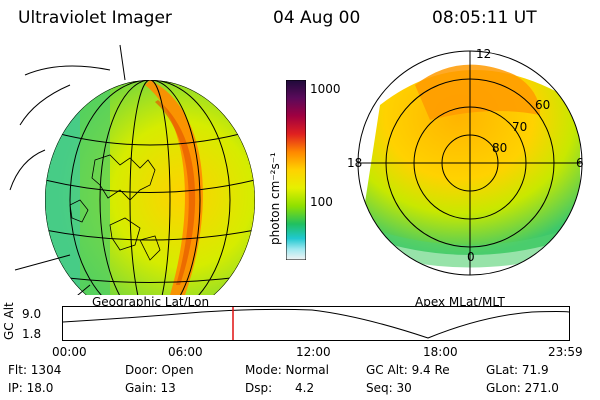  I want to click on info-seq: Seq: 30, so click(389, 388).